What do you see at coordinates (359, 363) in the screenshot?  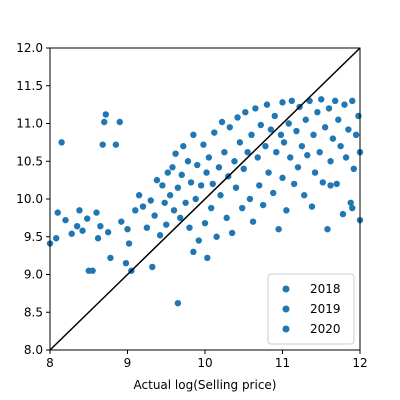 I see `x-tick-label: 12` at bounding box center [359, 363].